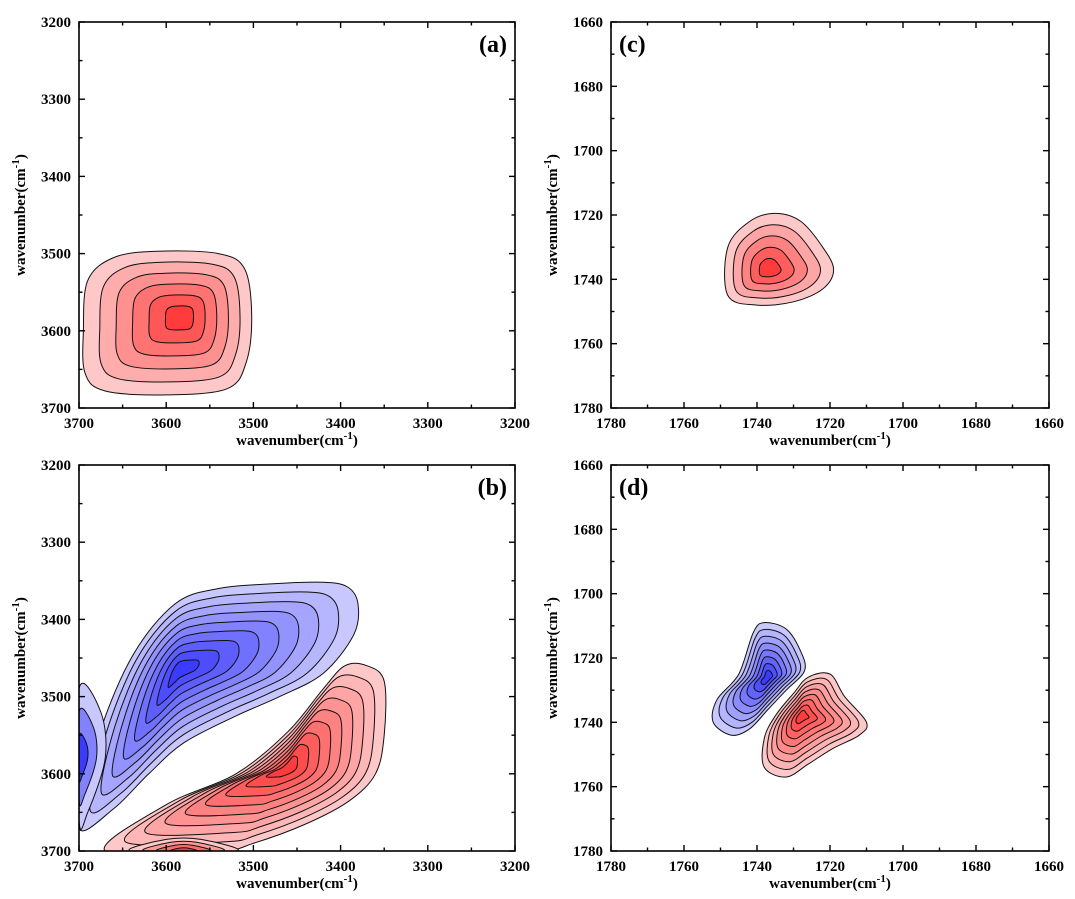 The image size is (1075, 899). What do you see at coordinates (493, 45) in the screenshot?
I see `panel-label: (a)` at bounding box center [493, 45].